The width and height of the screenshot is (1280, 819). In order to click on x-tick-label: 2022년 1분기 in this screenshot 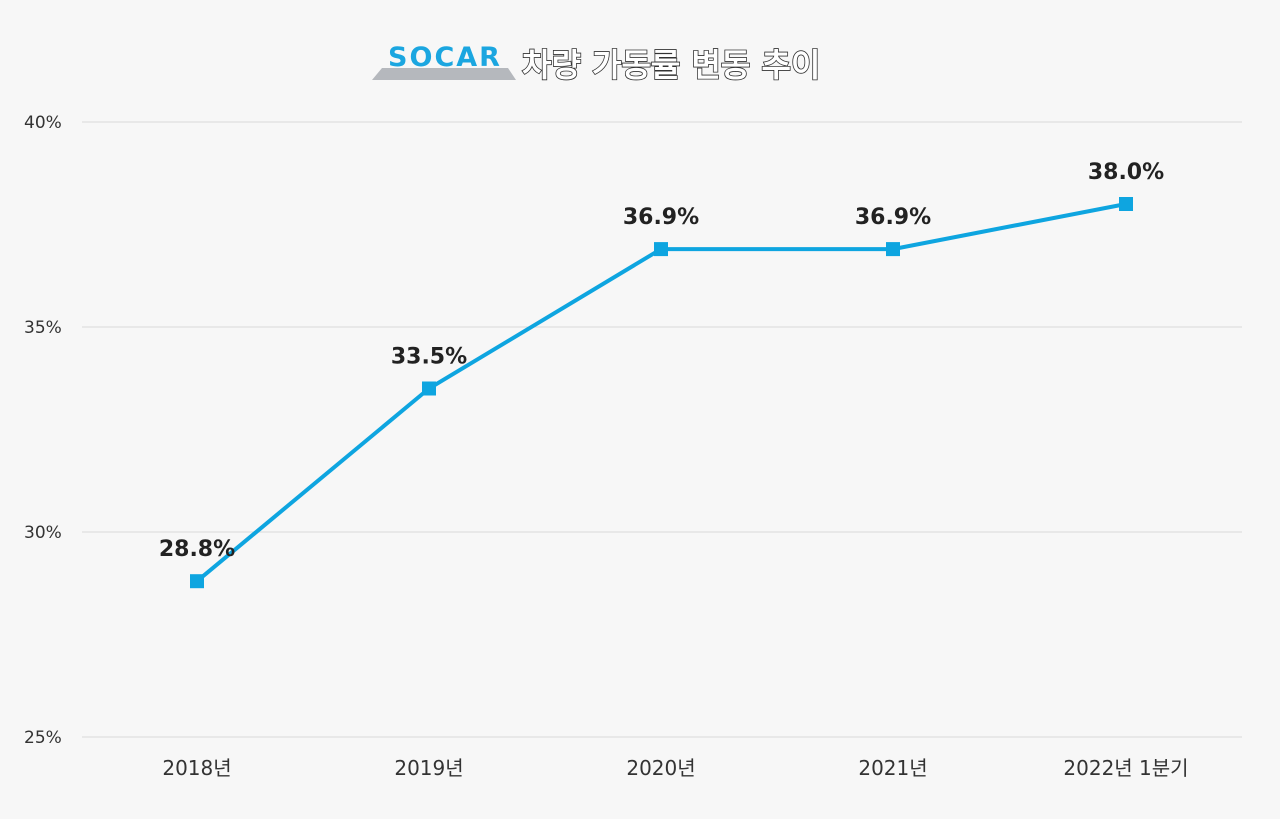, I will do `click(1125, 768)`.